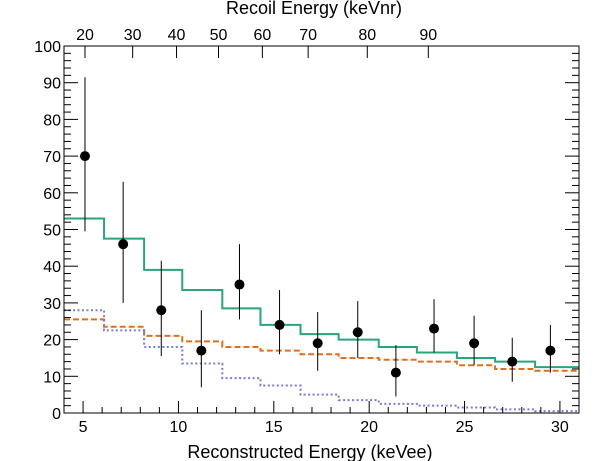  I want to click on y-tick-label-60: 60, so click(52, 194).